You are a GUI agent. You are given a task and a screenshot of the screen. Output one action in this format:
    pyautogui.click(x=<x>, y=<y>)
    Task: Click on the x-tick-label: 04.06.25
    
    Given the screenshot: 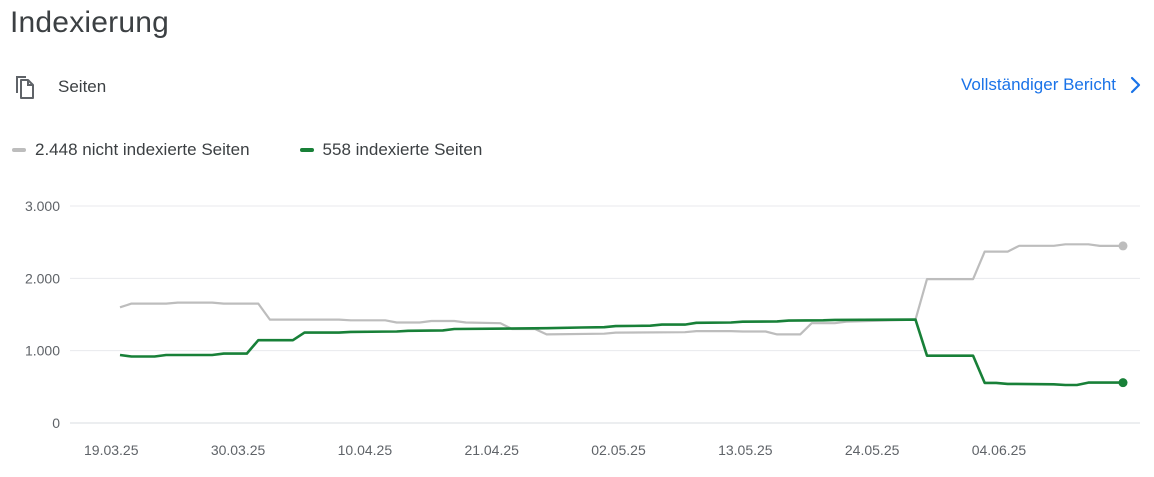 What is the action you would take?
    pyautogui.click(x=999, y=450)
    